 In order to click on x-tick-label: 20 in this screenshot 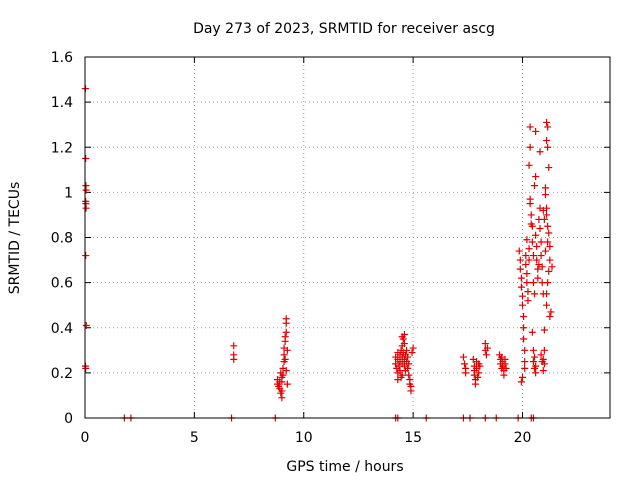, I will do `click(523, 438)`.